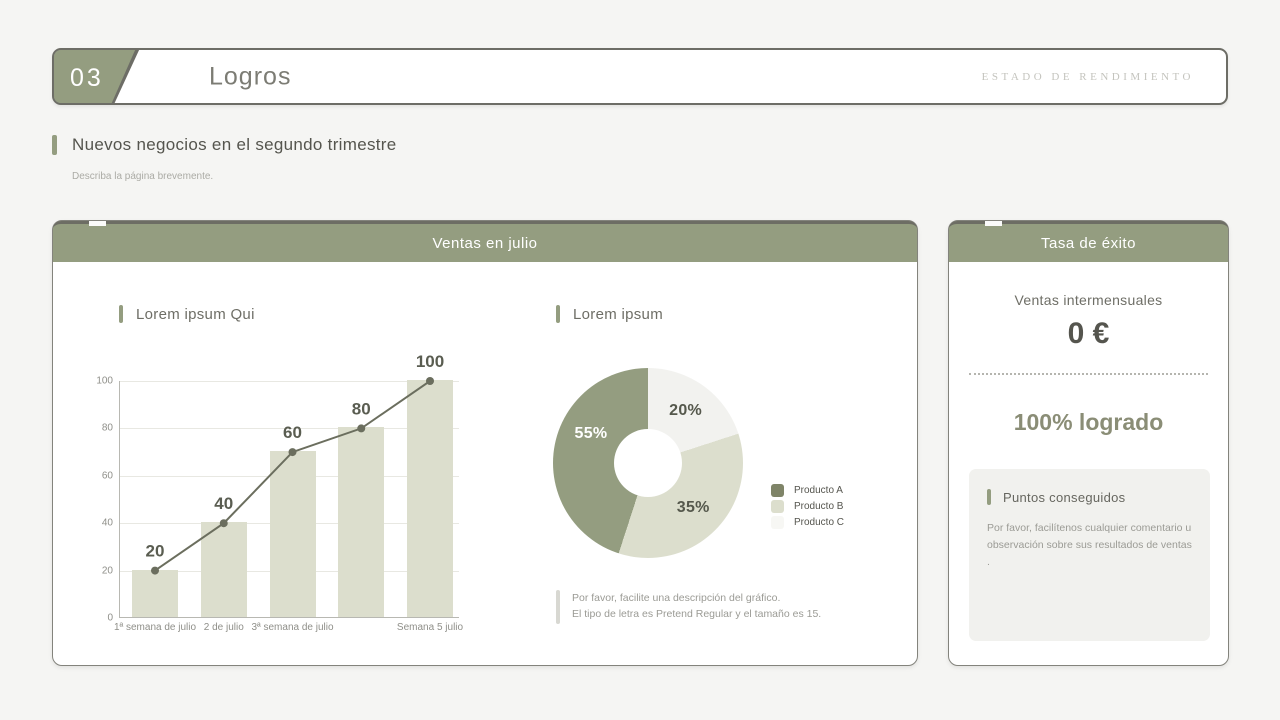 This screenshot has height=720, width=1280. I want to click on slide-number: 03, so click(87, 78).